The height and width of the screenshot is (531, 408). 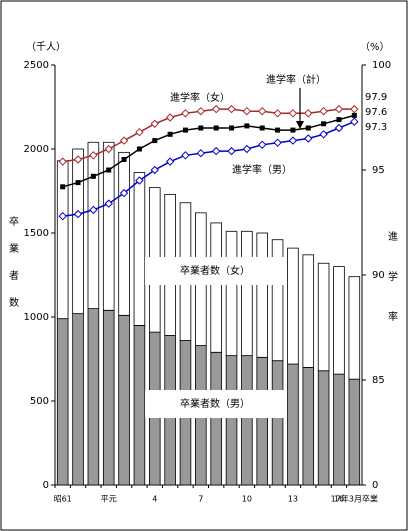 I want to click on y2-unit: （%）, so click(x=375, y=47).